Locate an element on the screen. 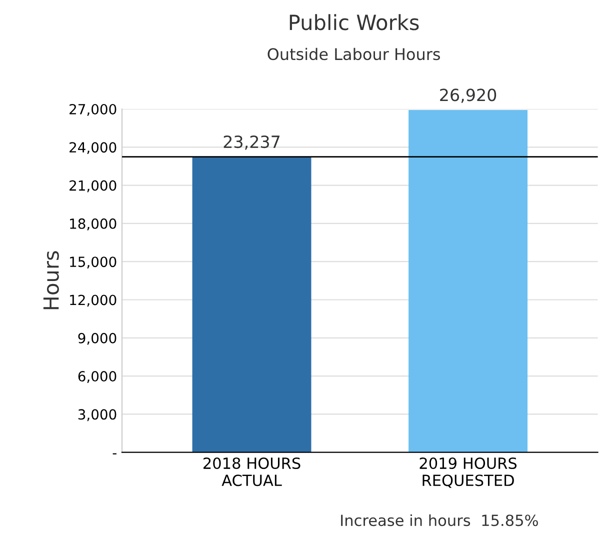  chart-title: Public Works is located at coordinates (354, 22).